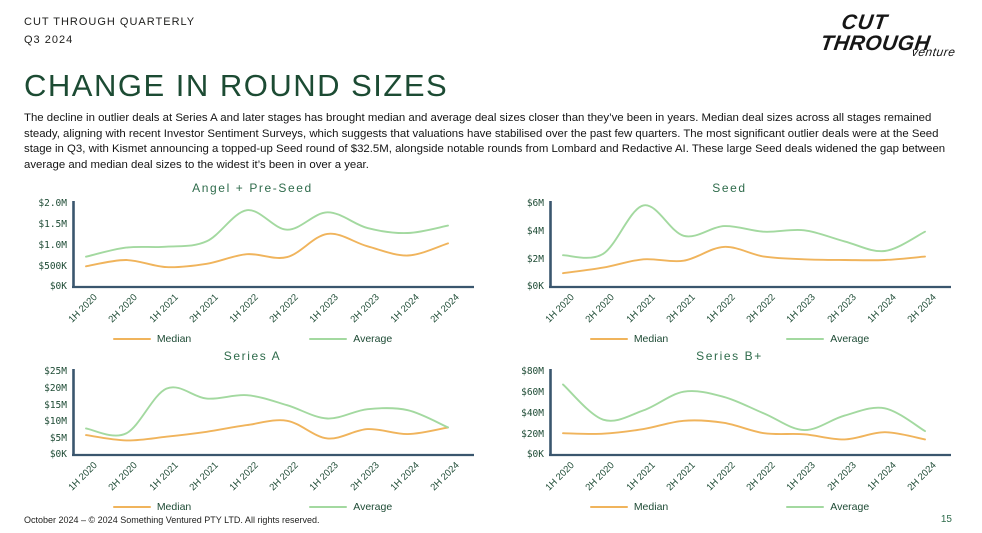  Describe the element at coordinates (52, 225) in the screenshot. I see `y-axis-tick-label: $1.5M` at that location.